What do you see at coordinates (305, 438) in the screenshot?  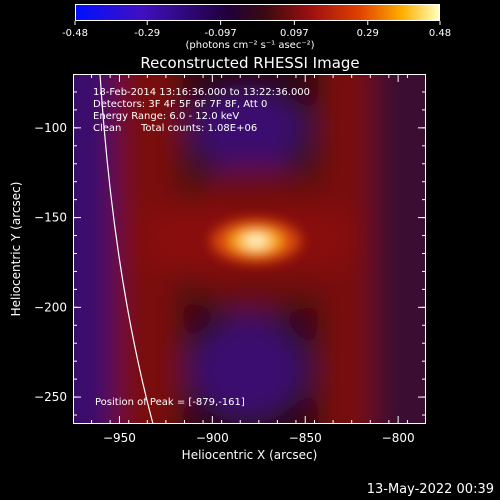 I see `x-tick-label: −850` at bounding box center [305, 438].